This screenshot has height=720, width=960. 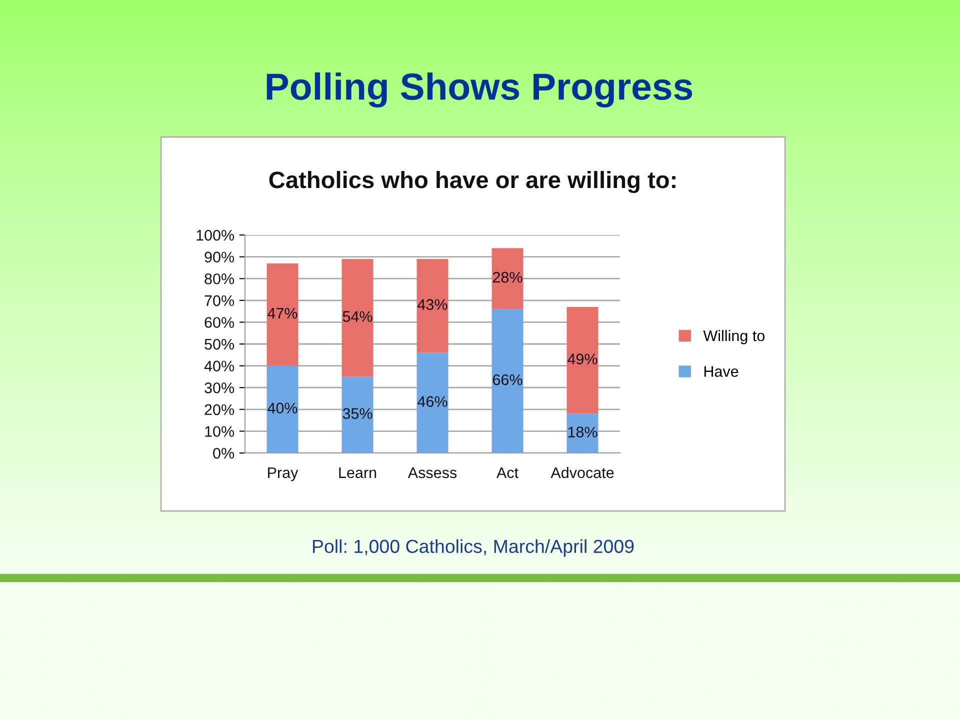 What do you see at coordinates (582, 472) in the screenshot?
I see `x-tick-label: Advocate` at bounding box center [582, 472].